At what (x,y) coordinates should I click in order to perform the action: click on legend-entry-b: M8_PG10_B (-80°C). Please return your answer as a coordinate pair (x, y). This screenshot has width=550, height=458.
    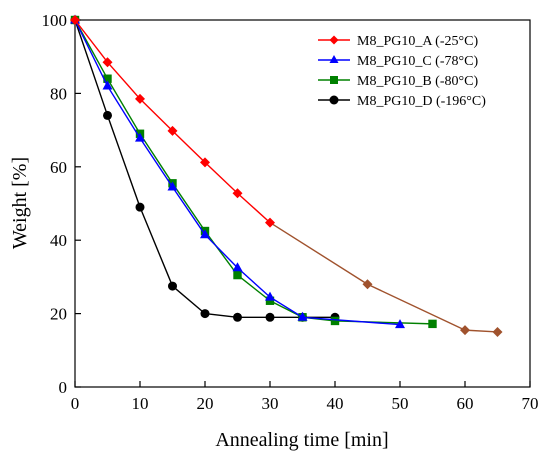
    Looking at the image, I should click on (398, 81).